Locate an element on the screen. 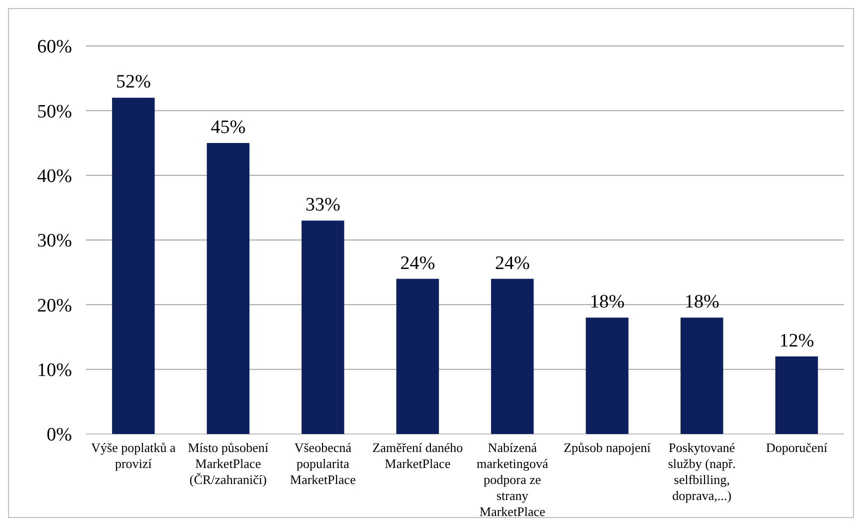 Image resolution: width=862 pixels, height=526 pixels. x-tick-label: Doporučení is located at coordinates (797, 447).